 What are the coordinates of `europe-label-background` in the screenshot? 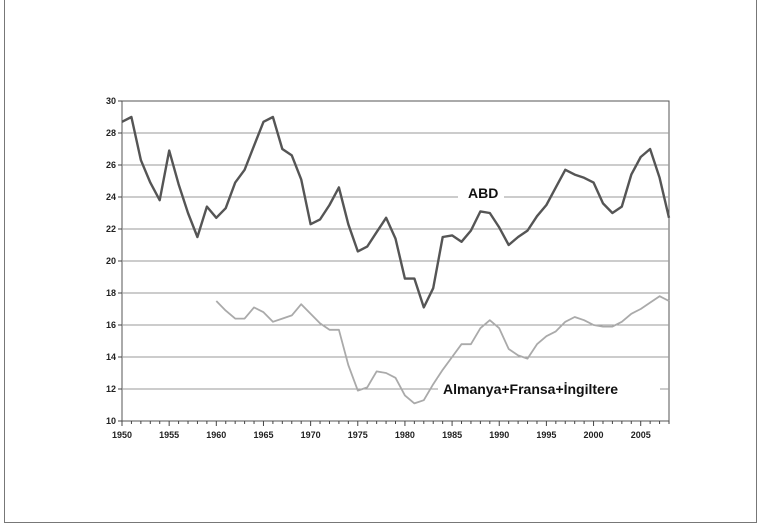 It's located at (549, 389).